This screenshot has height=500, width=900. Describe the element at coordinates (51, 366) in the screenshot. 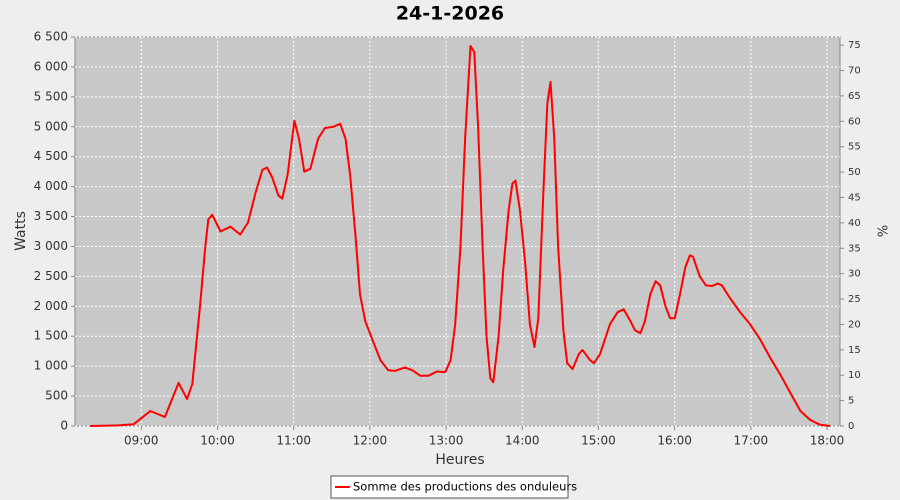

I see `y-tick-label: 1 000` at that location.